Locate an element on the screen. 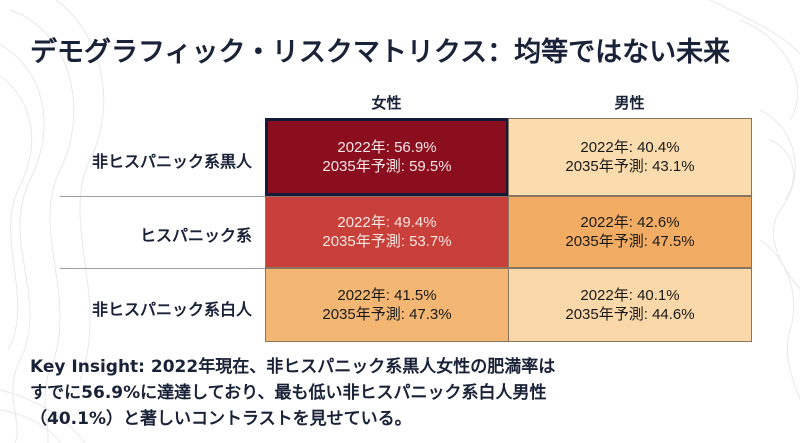 The height and width of the screenshot is (443, 800). cell-value-2022: 2022年: 49.4% is located at coordinates (387, 222).